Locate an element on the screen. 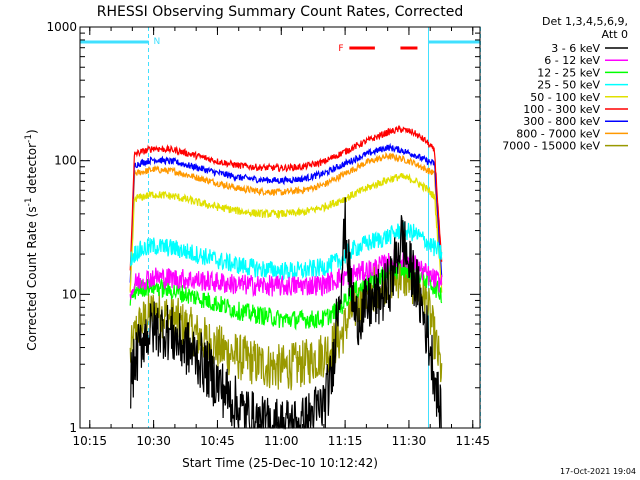 The width and height of the screenshot is (640, 480). series-line-300-800-kev is located at coordinates (286, 212).